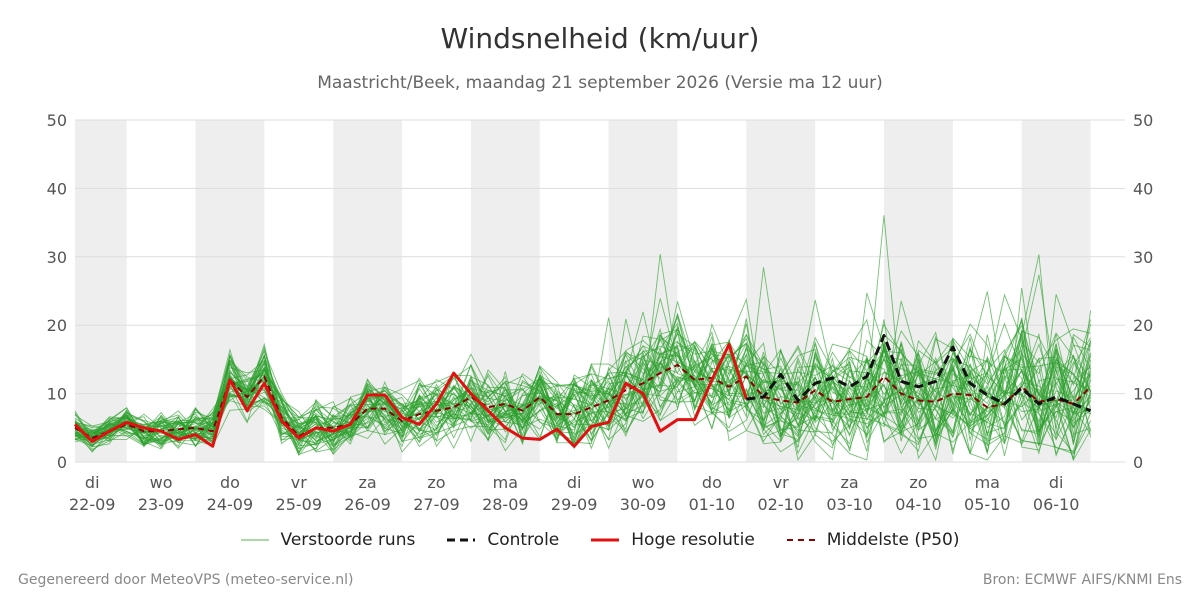 The image size is (1200, 600). I want to click on x-tick-day-10: vr, so click(781, 482).